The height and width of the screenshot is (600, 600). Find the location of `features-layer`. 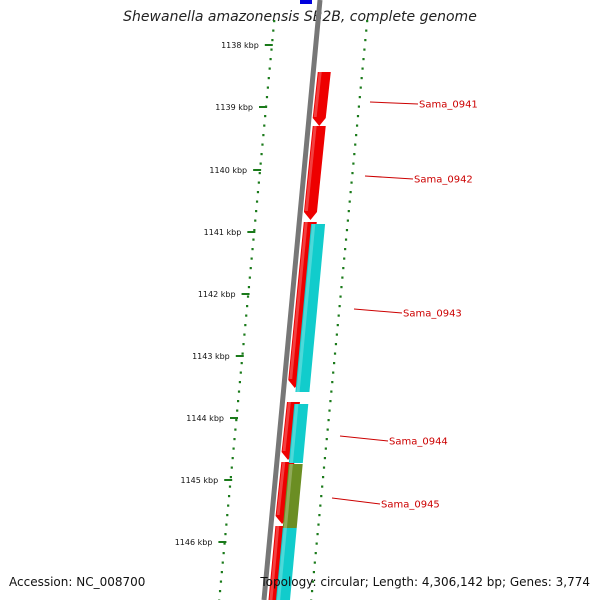

features-layer is located at coordinates (299, 336).